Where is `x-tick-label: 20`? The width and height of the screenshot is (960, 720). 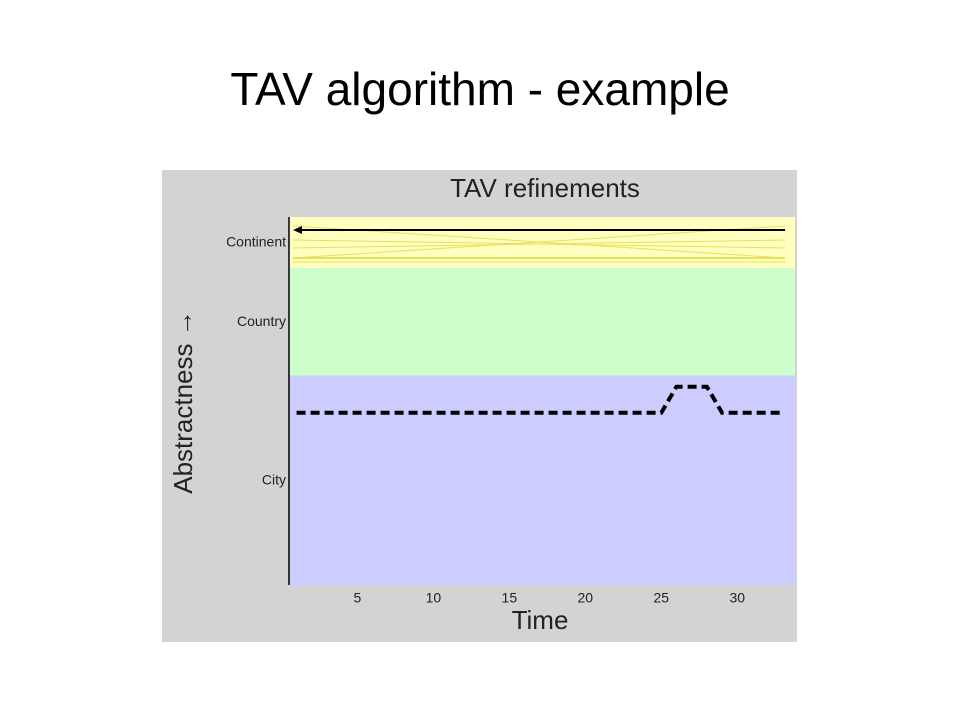 x-tick-label: 20 is located at coordinates (586, 598).